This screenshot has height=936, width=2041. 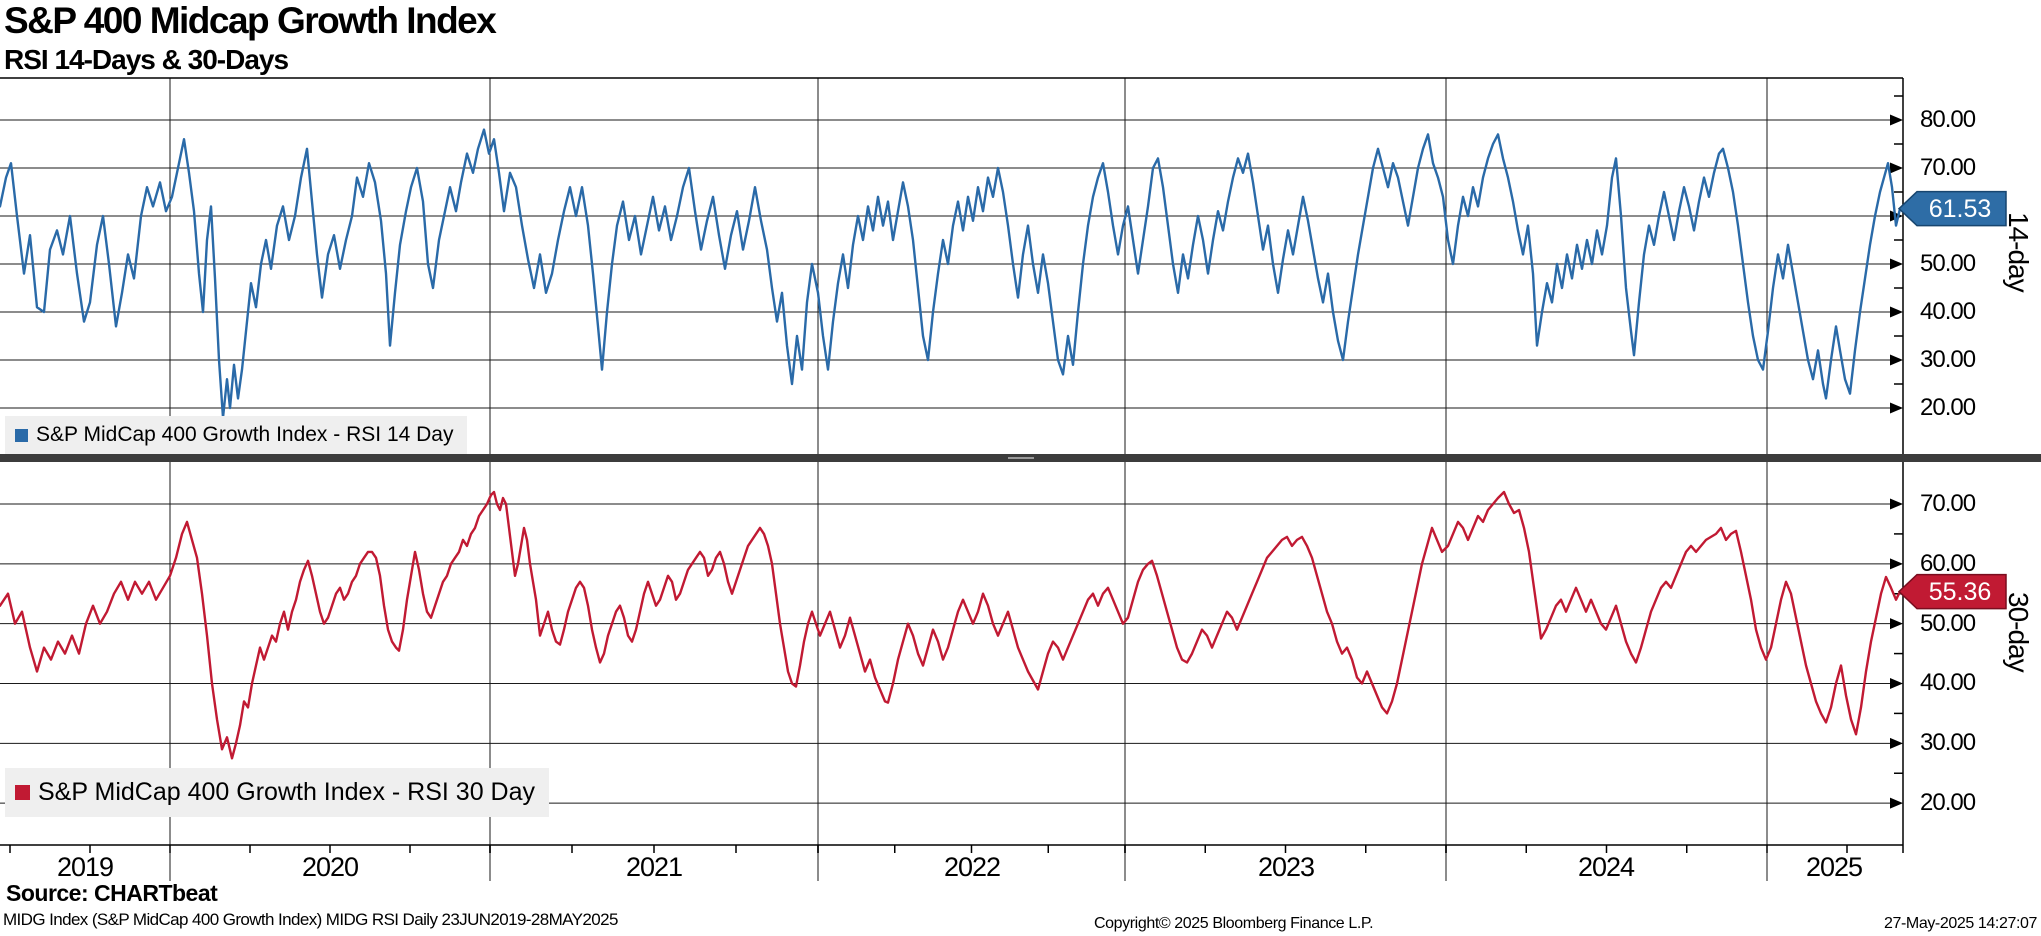 I want to click on x-year-label: 2022, so click(x=972, y=867).